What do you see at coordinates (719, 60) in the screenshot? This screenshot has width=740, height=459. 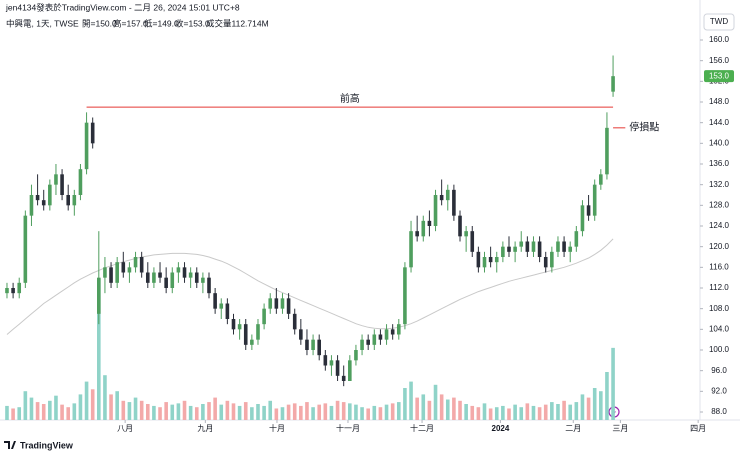 I see `y-tick-label: 156.0` at bounding box center [719, 60].